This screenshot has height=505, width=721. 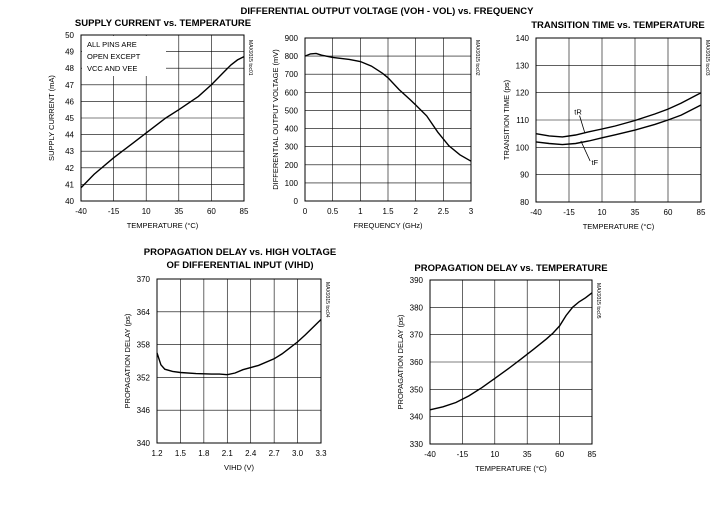 I want to click on y-axis-label: DIFFERENTIAL OUTPUT VOLTAGE (mV), so click(x=275, y=119).